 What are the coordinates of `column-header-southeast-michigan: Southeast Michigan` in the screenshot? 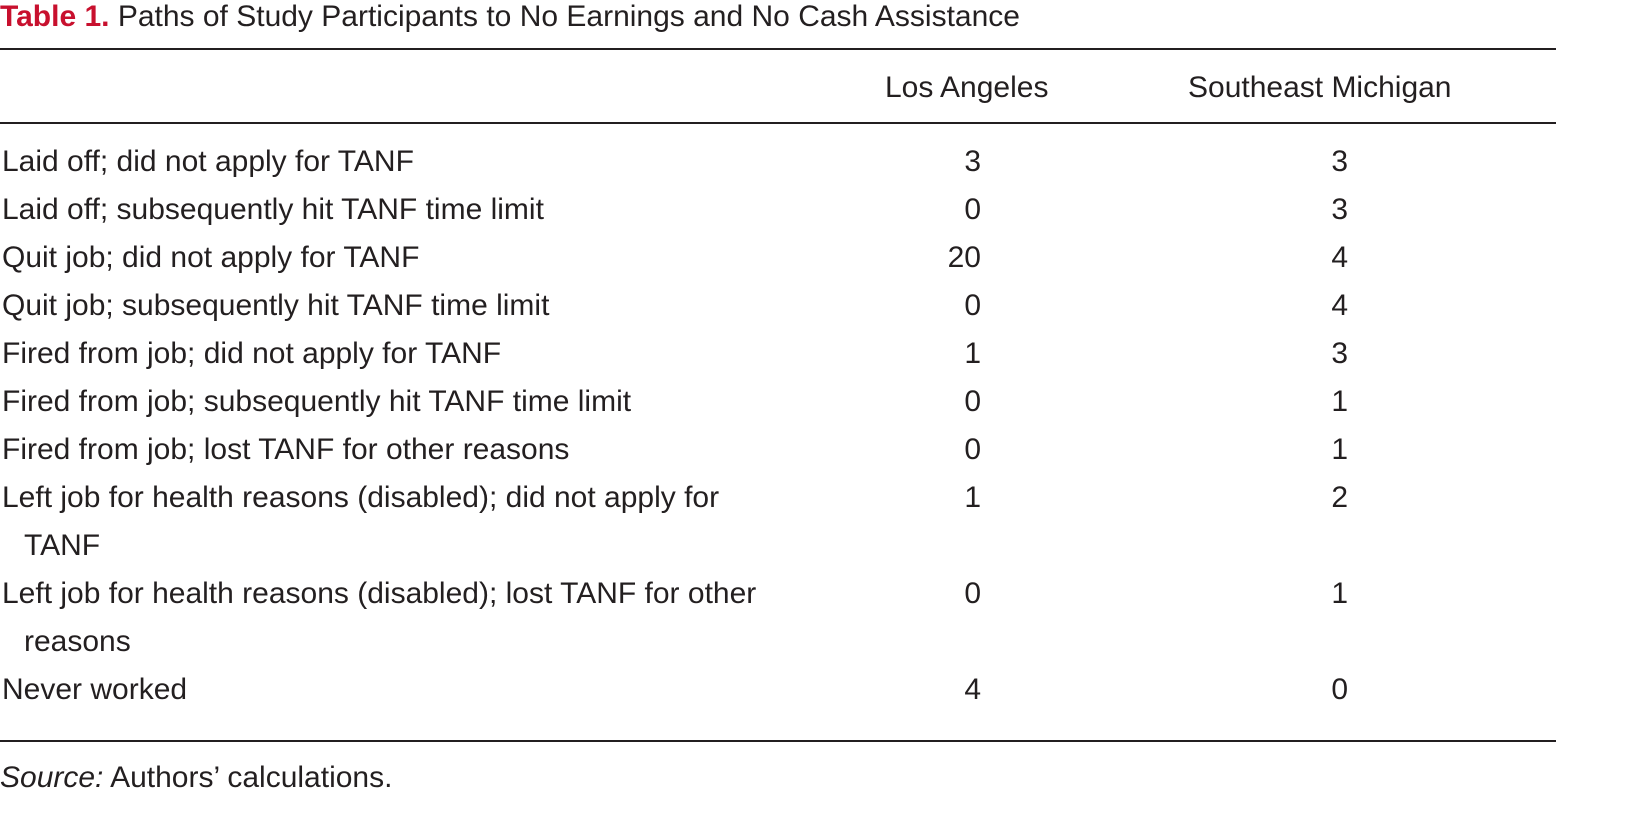 It's located at (1320, 87).